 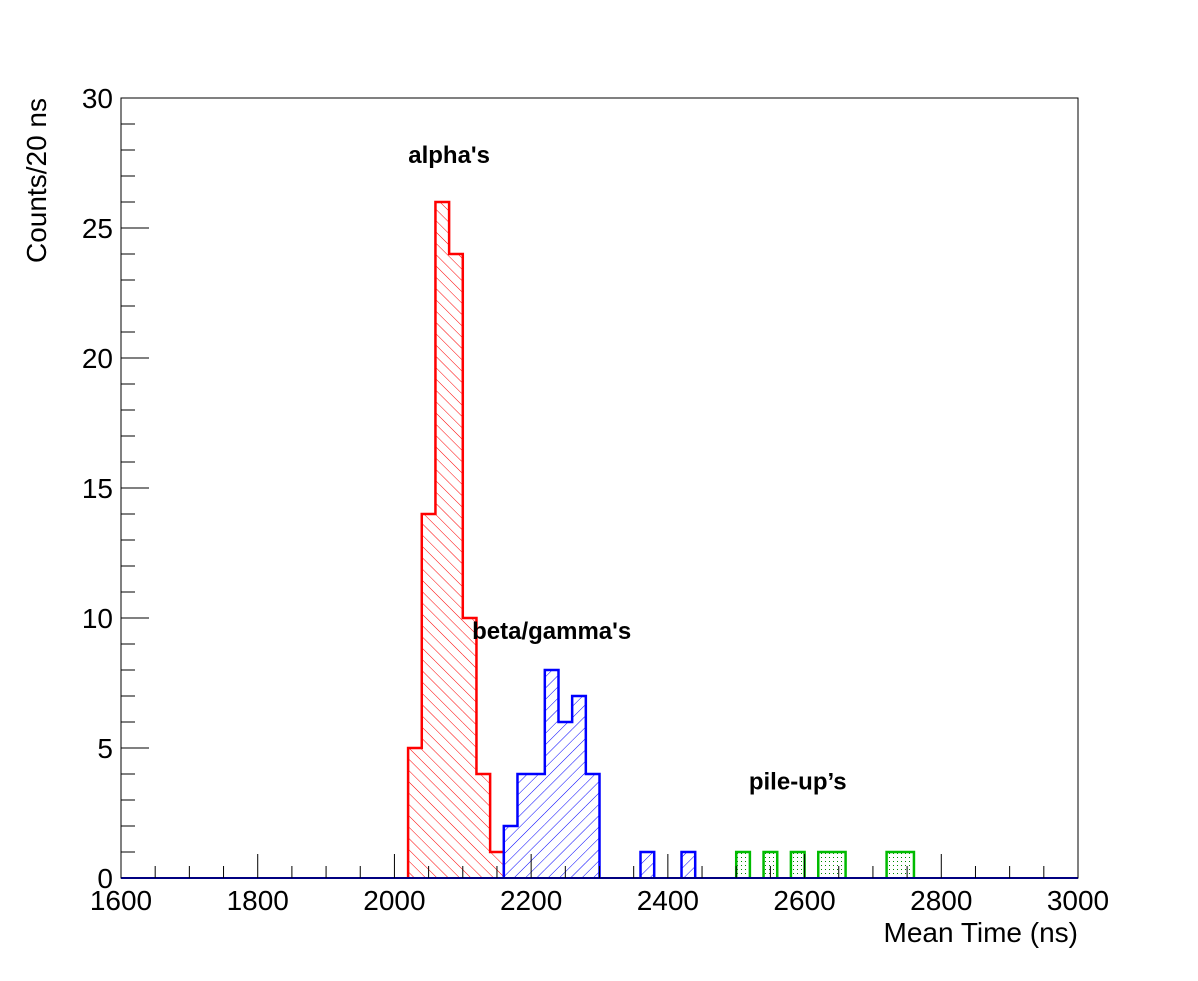 I want to click on annotation-label: beta/gamma's, so click(x=551, y=631).